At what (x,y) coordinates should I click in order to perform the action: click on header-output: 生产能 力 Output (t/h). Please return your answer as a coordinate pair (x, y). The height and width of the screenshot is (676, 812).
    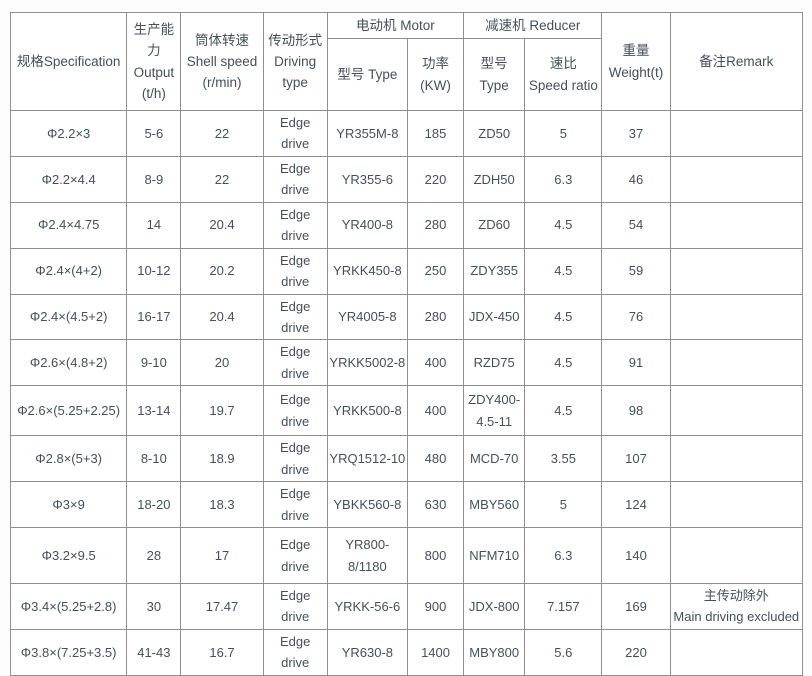
    Looking at the image, I should click on (154, 61).